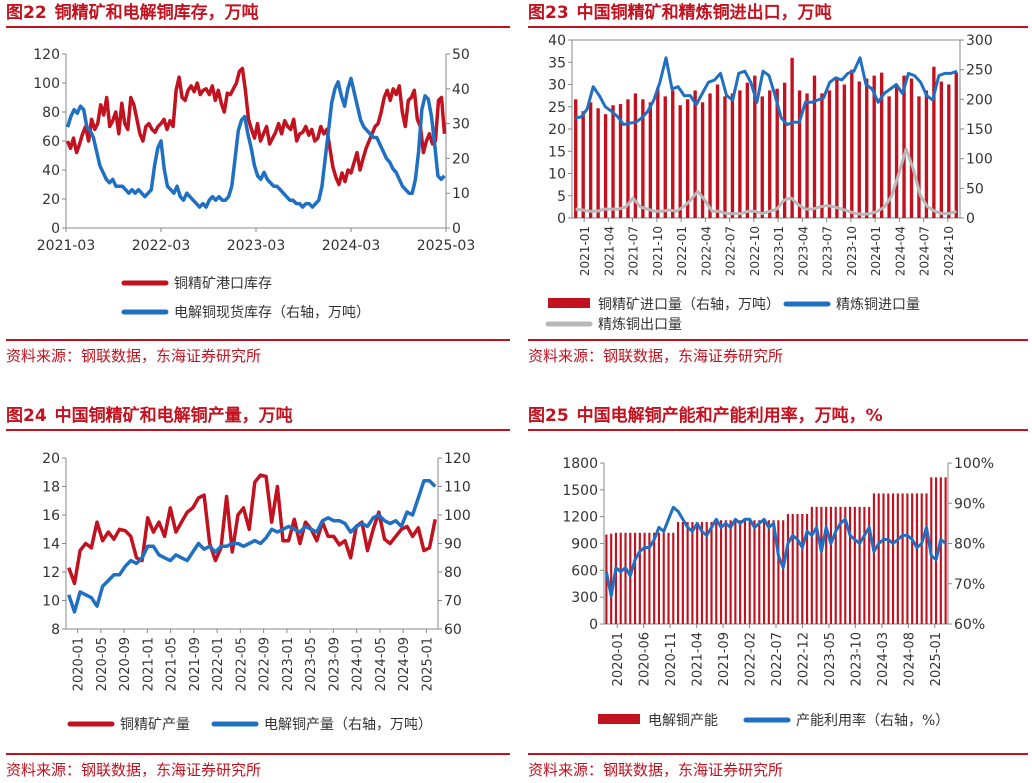 The height and width of the screenshot is (783, 1032). Describe the element at coordinates (671, 659) in the screenshot. I see `x-tick-label: 2020-11` at that location.